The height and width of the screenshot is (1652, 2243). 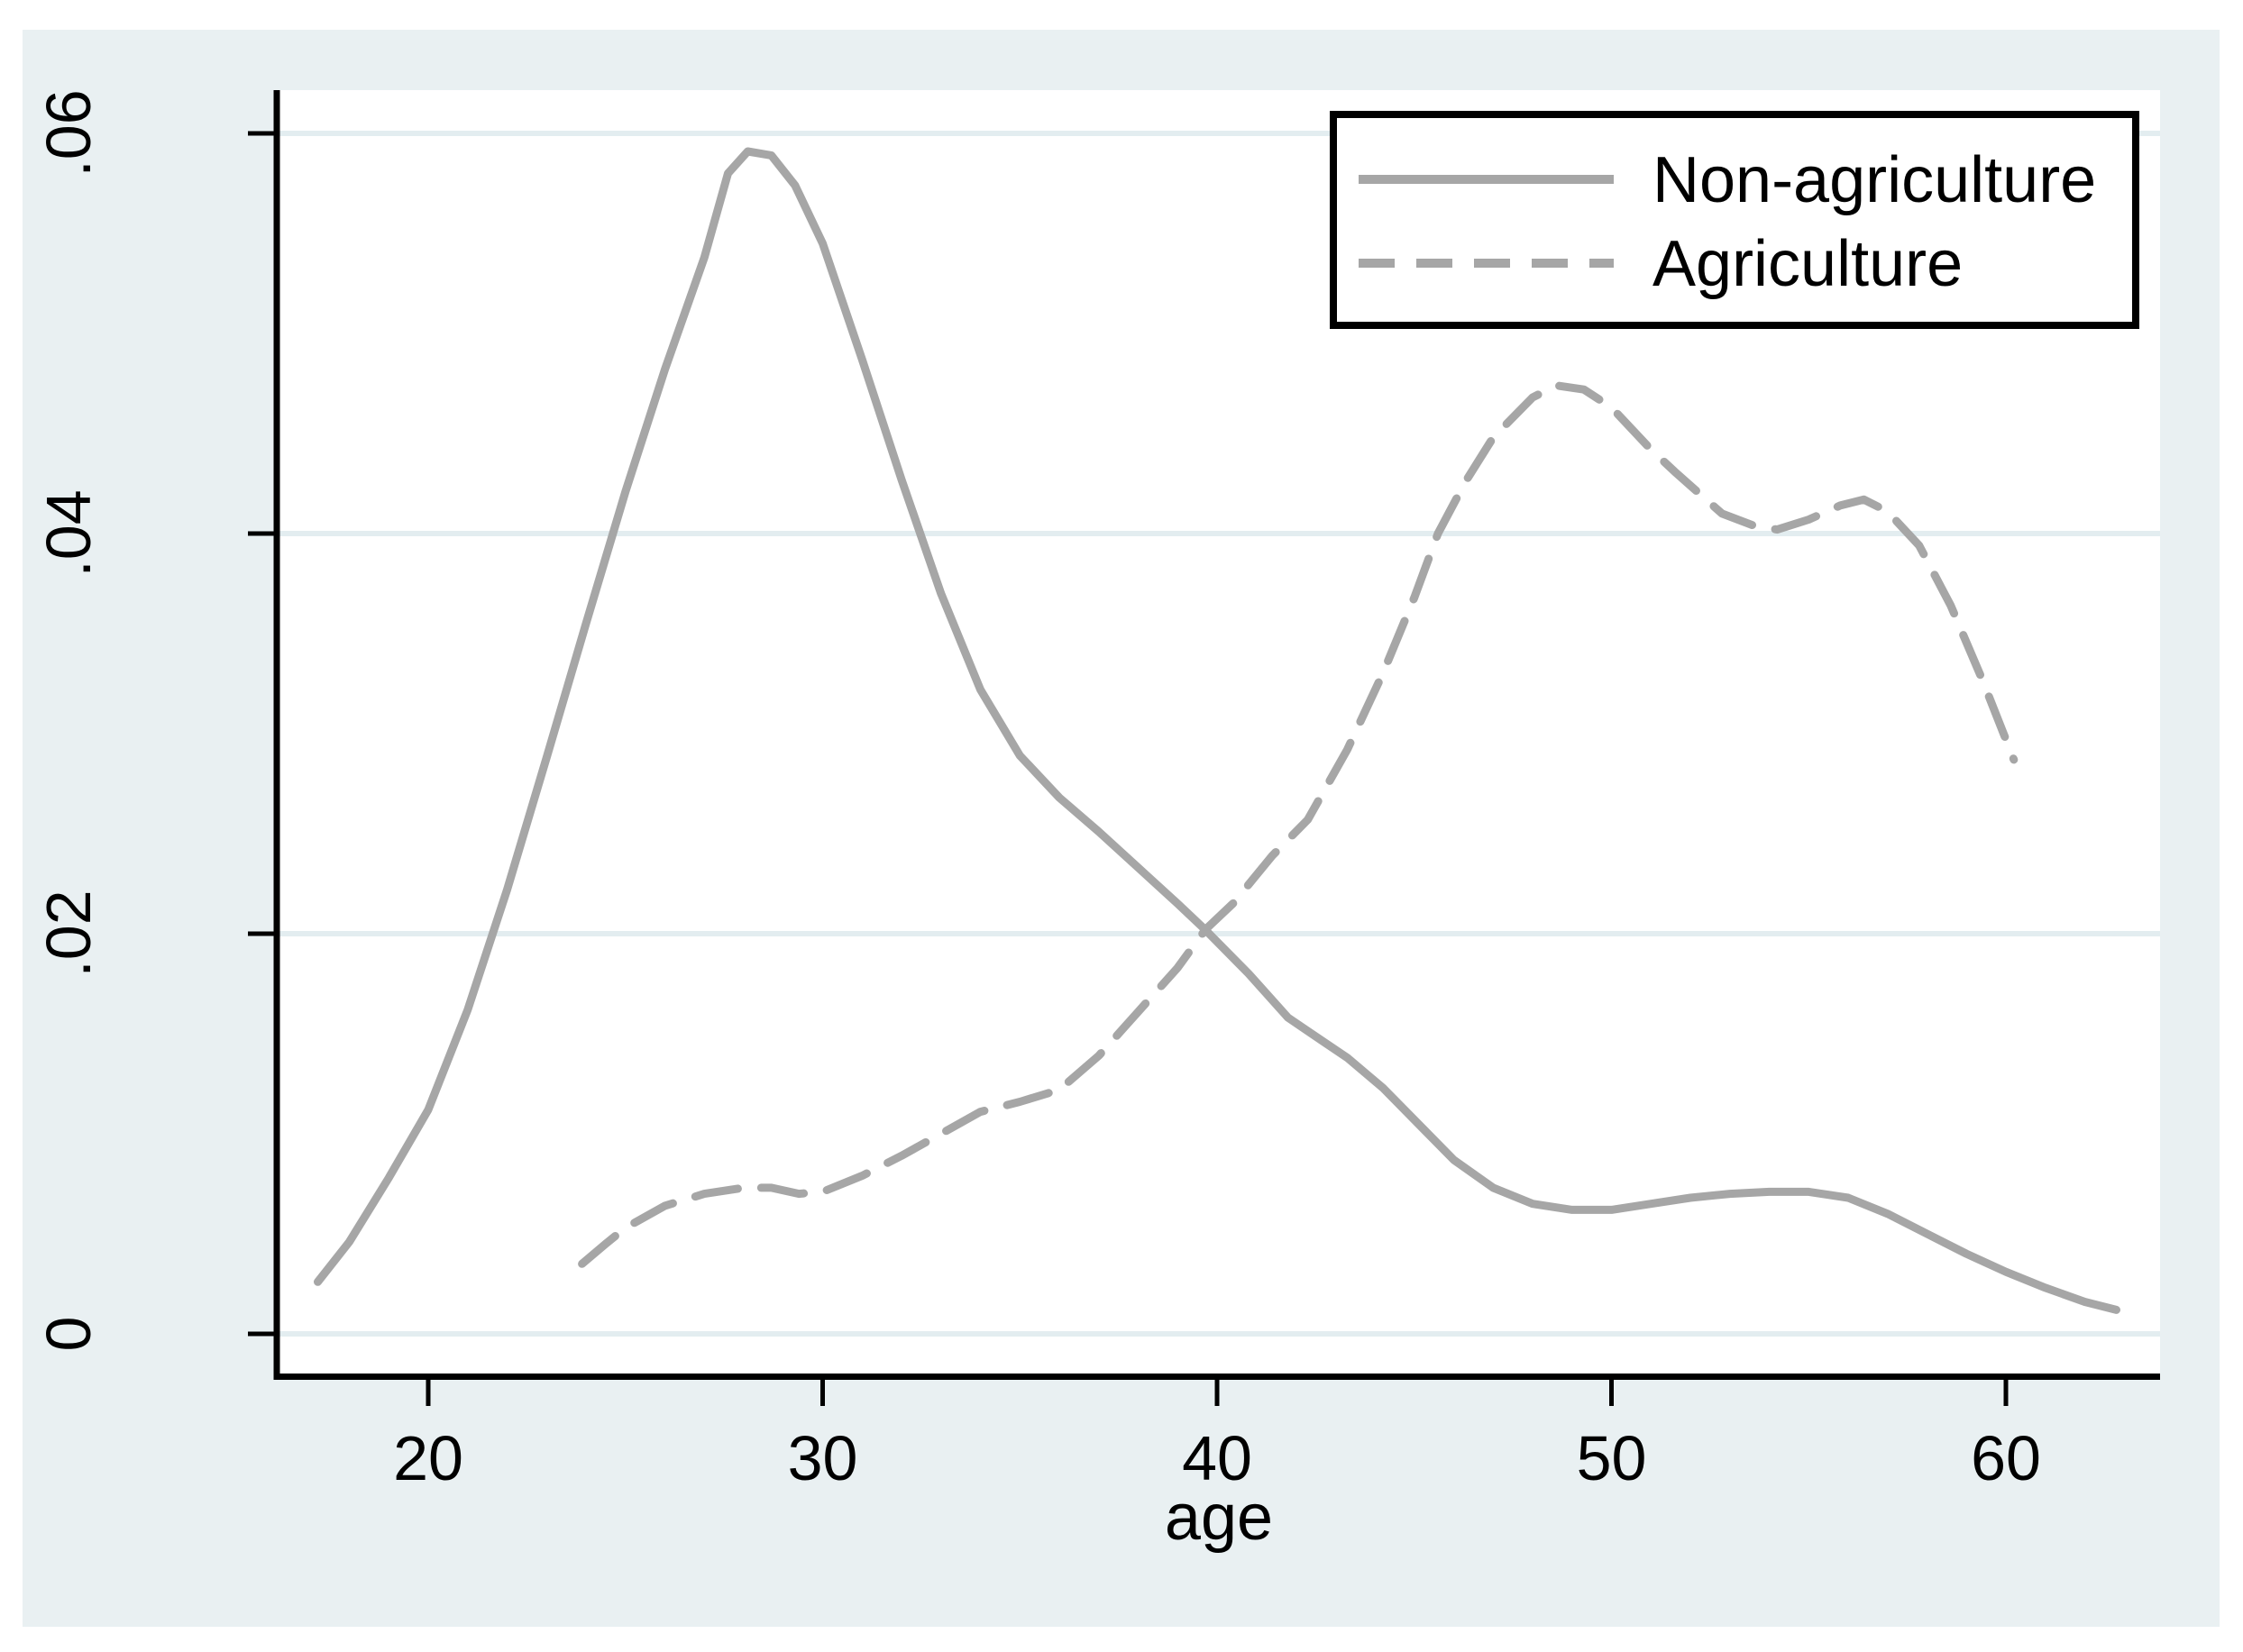 What do you see at coordinates (68, 933) in the screenshot?
I see `y-tick-label: .02` at bounding box center [68, 933].